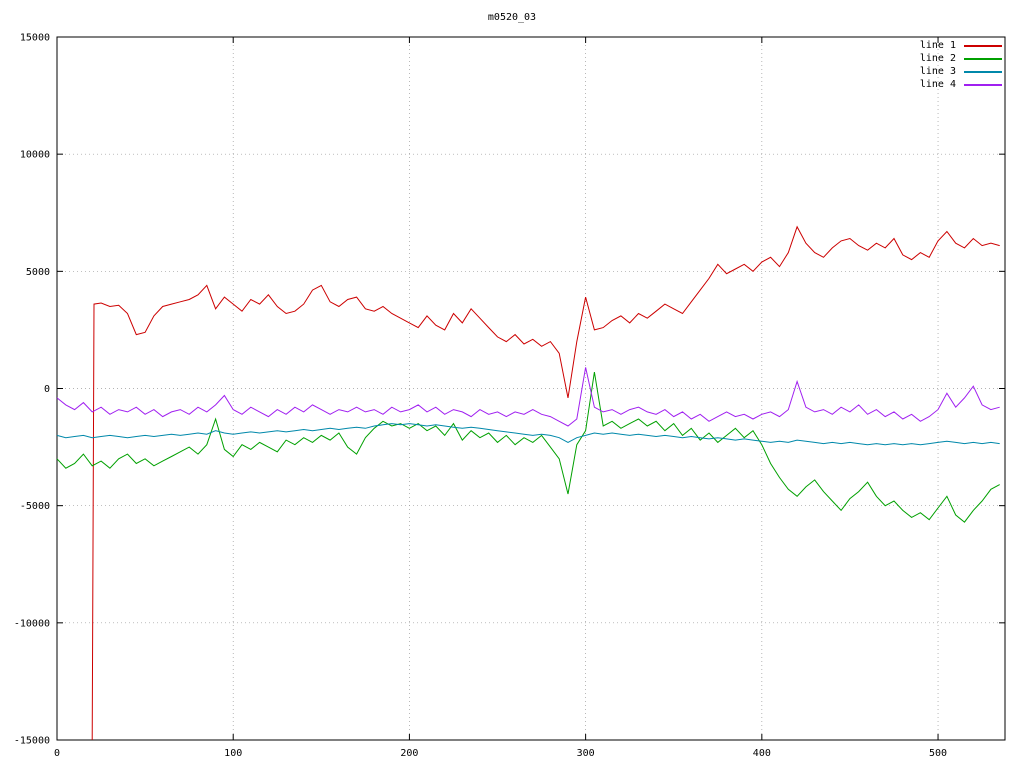 The width and height of the screenshot is (1024, 768). Describe the element at coordinates (961, 58) in the screenshot. I see `legend-item: line 2` at that location.